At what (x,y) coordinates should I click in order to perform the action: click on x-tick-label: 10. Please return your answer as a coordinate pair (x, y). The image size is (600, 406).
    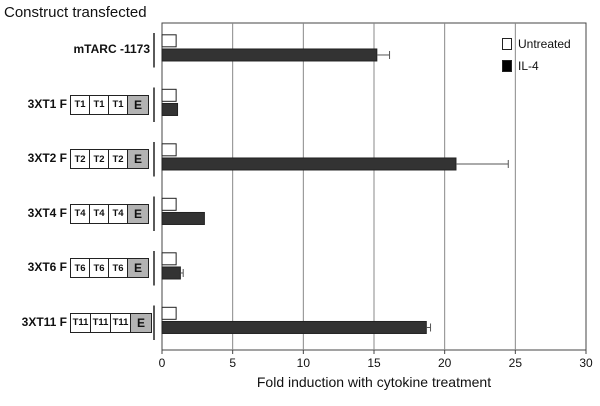
    Looking at the image, I should click on (304, 363).